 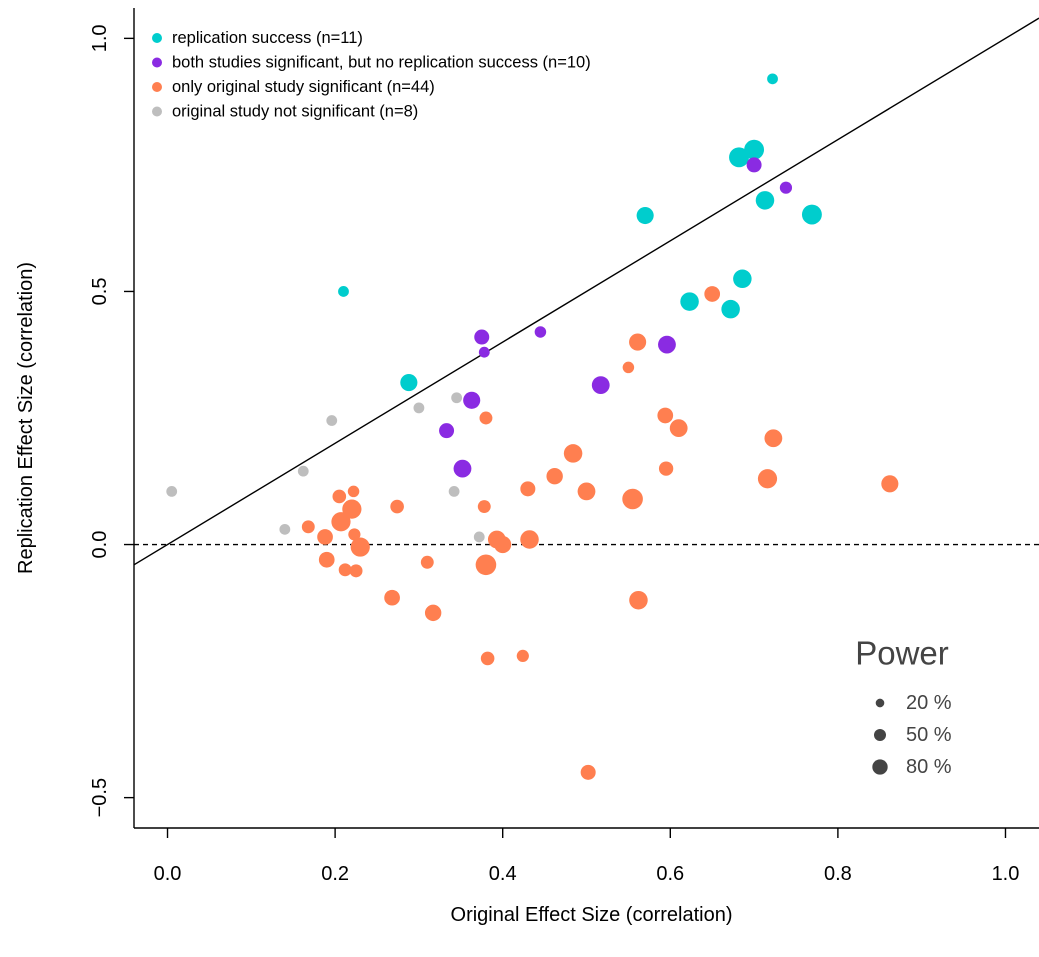 I want to click on x-tick-label: 0.8, so click(x=838, y=874).